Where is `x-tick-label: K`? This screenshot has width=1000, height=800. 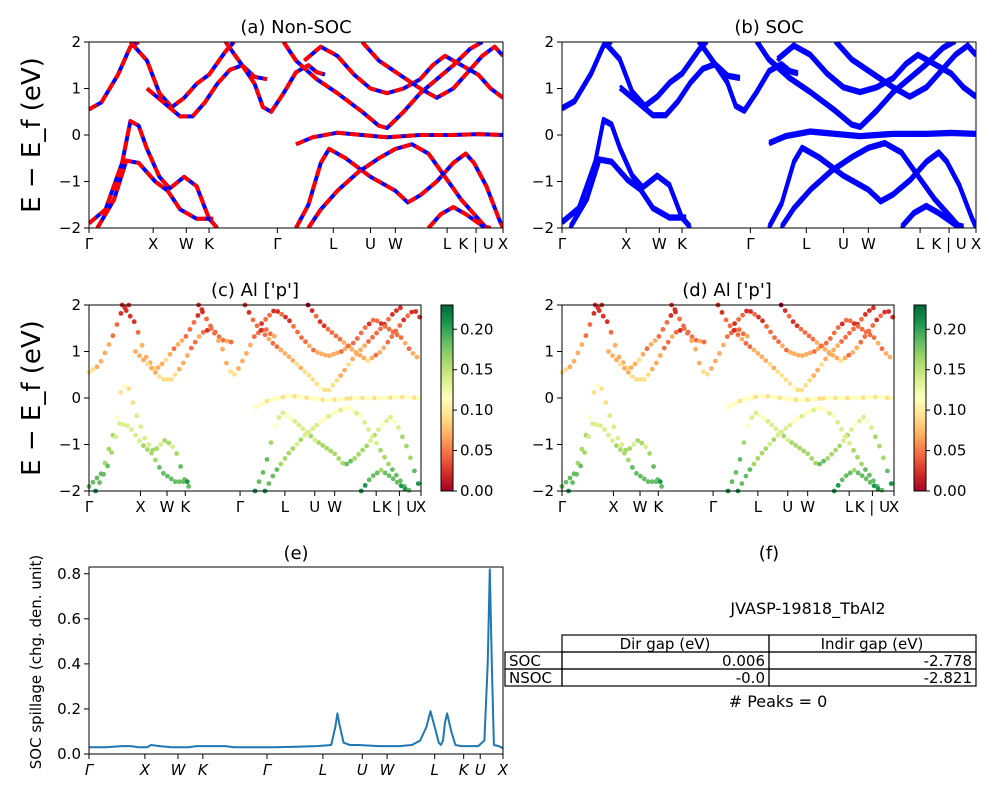 x-tick-label: K is located at coordinates (464, 770).